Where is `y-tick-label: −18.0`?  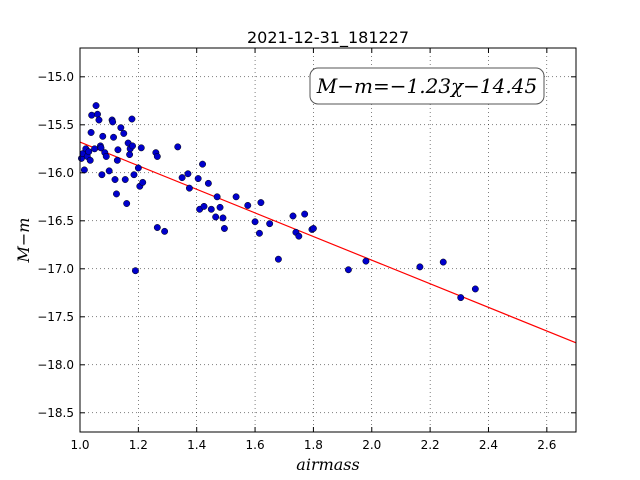 y-tick-label: −18.0 is located at coordinates (55, 365).